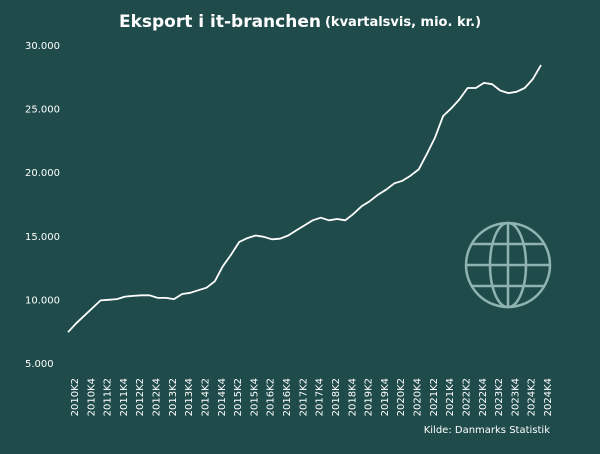 The width and height of the screenshot is (600, 454). I want to click on globe-icon, so click(508, 265).